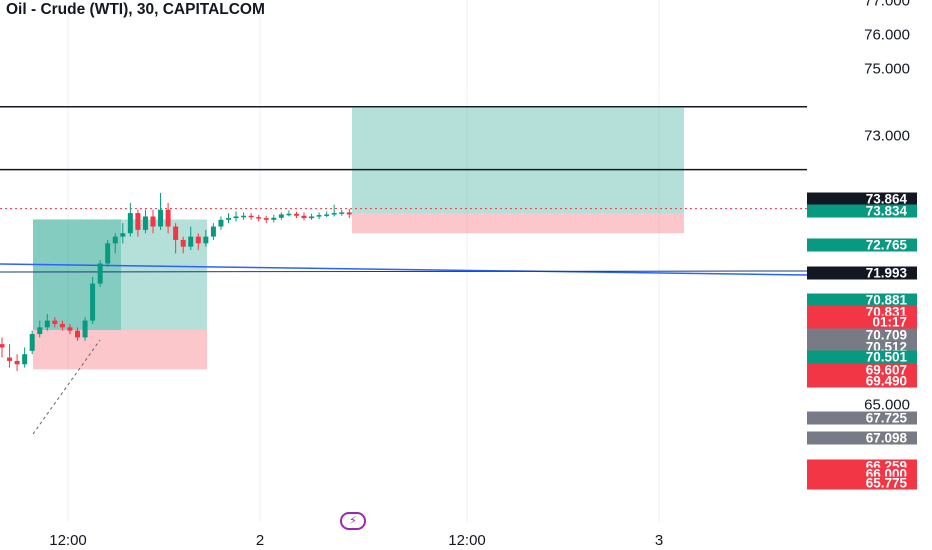 This screenshot has width=932, height=550. I want to click on symbol-title: Oil - Crude (WTI), 30, CAPITALCOM, so click(135, 9).